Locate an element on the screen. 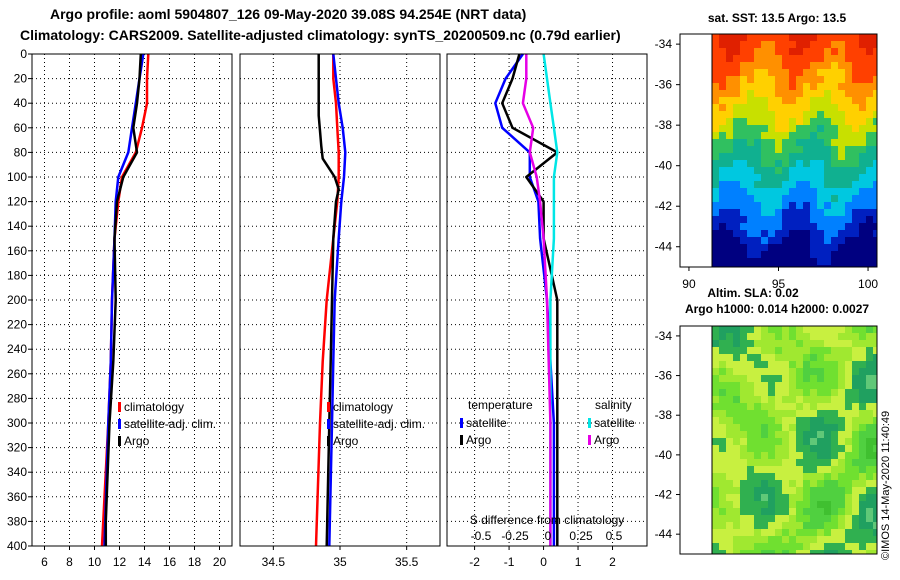 The width and height of the screenshot is (900, 580). sla-lat-label: -44 is located at coordinates (664, 534).